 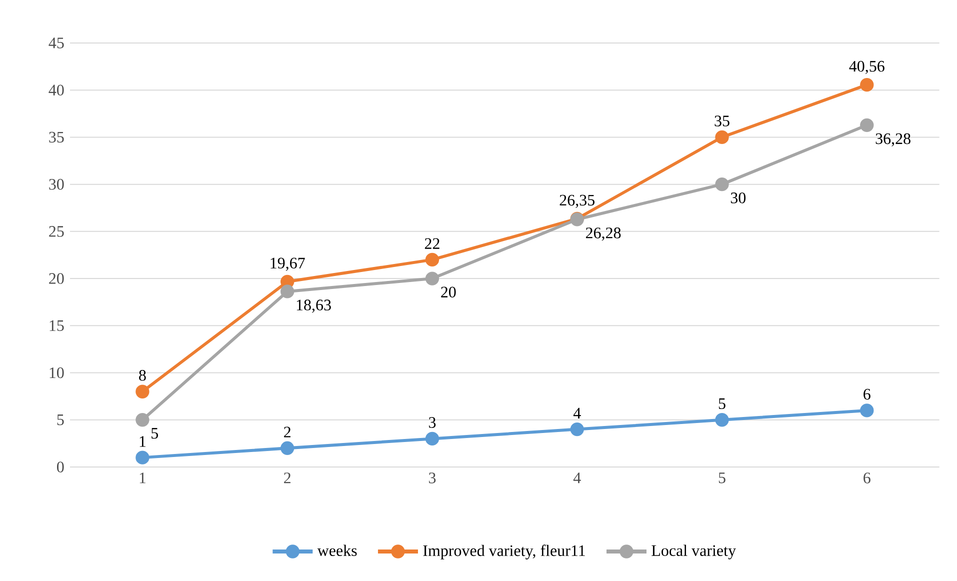 What do you see at coordinates (432, 243) in the screenshot?
I see `data-label: 22` at bounding box center [432, 243].